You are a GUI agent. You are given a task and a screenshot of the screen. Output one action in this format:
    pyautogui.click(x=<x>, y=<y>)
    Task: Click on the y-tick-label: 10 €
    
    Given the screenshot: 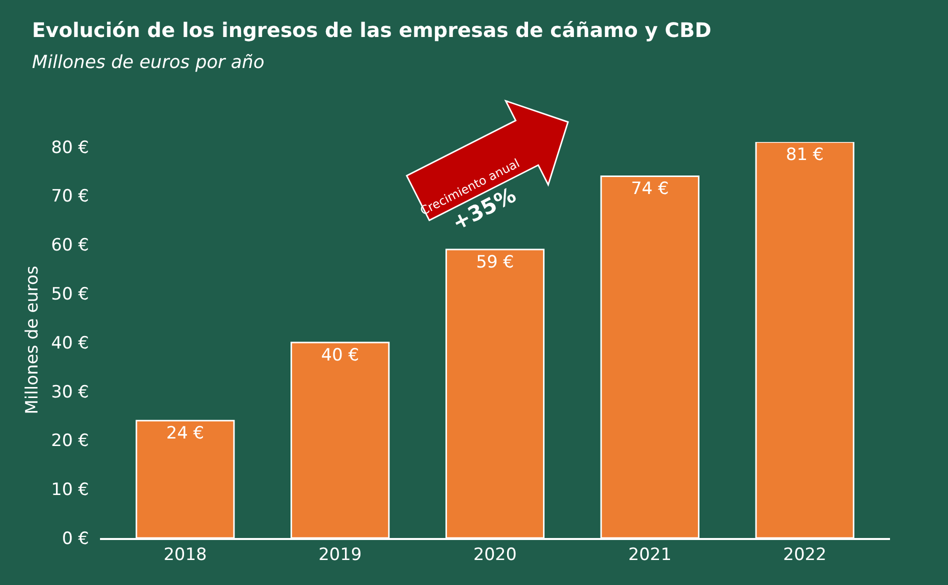 What is the action you would take?
    pyautogui.click(x=70, y=490)
    